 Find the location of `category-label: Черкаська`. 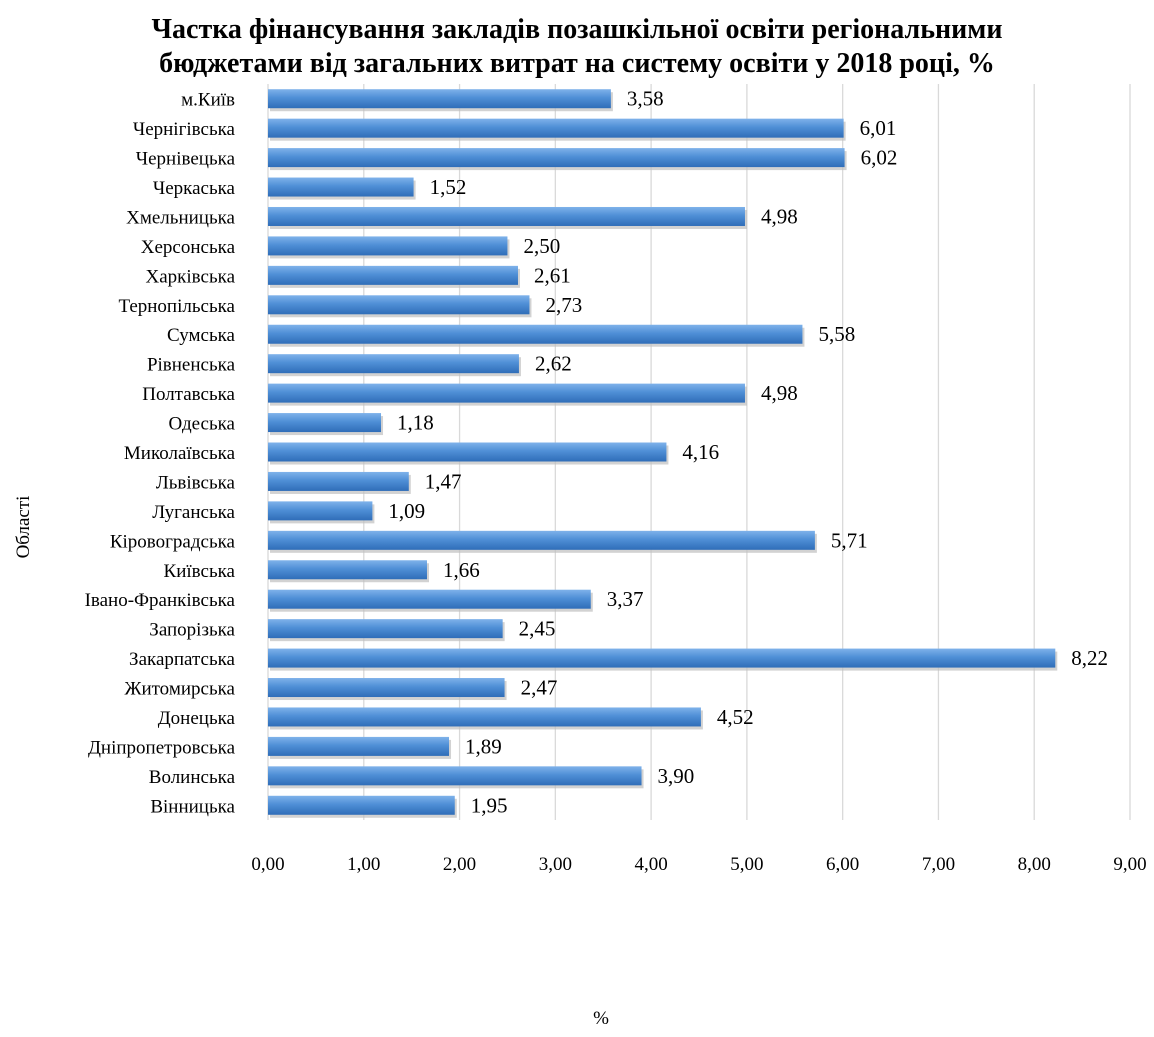

category-label: Черкаська is located at coordinates (194, 188).